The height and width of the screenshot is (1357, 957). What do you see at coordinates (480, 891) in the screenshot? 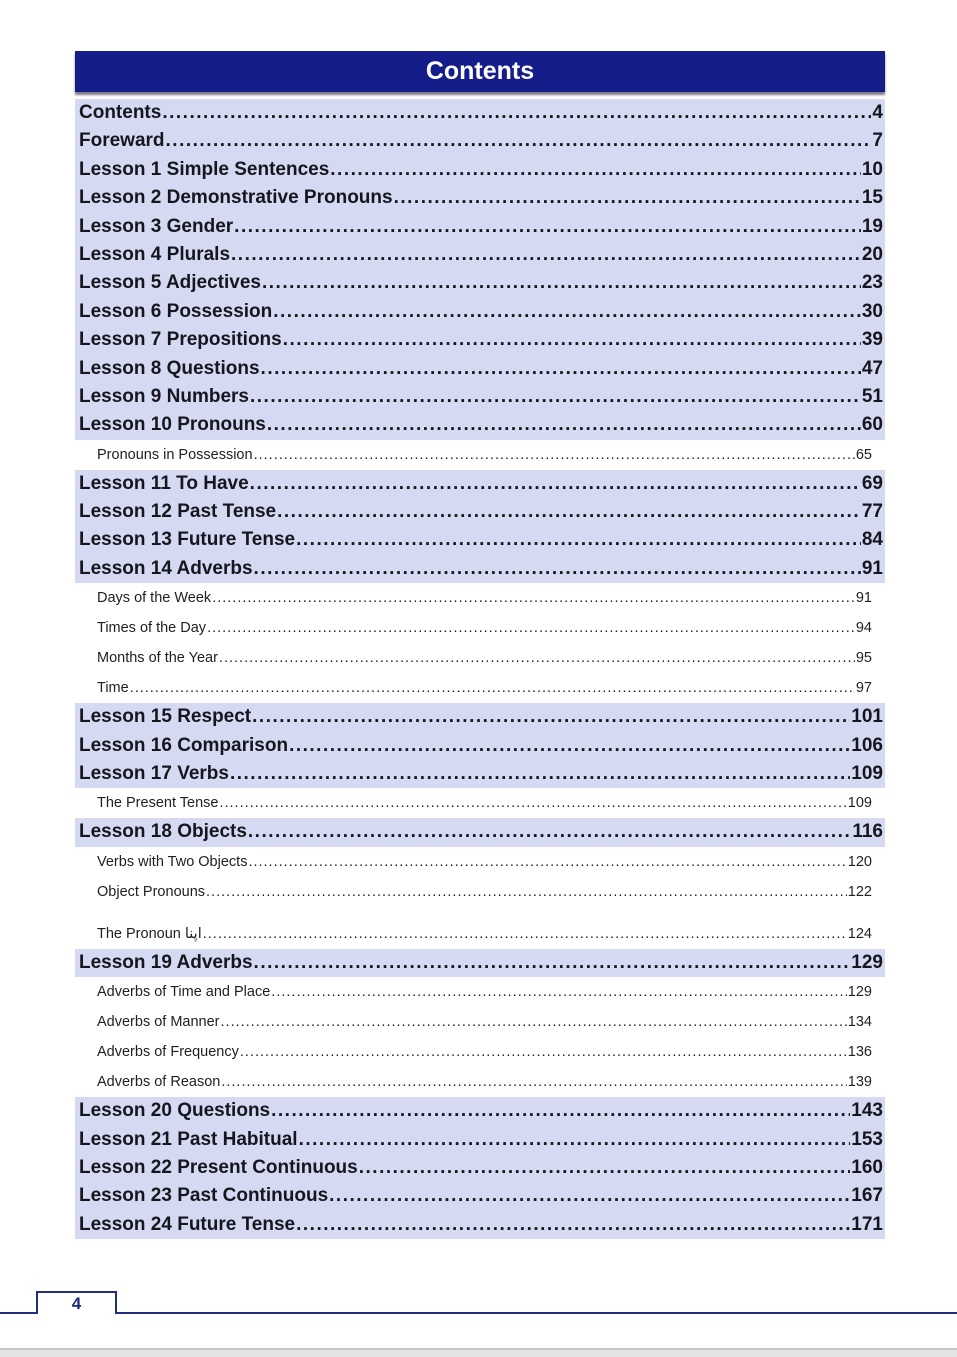
I see `toc-entry: Object Pronouns 122` at bounding box center [480, 891].